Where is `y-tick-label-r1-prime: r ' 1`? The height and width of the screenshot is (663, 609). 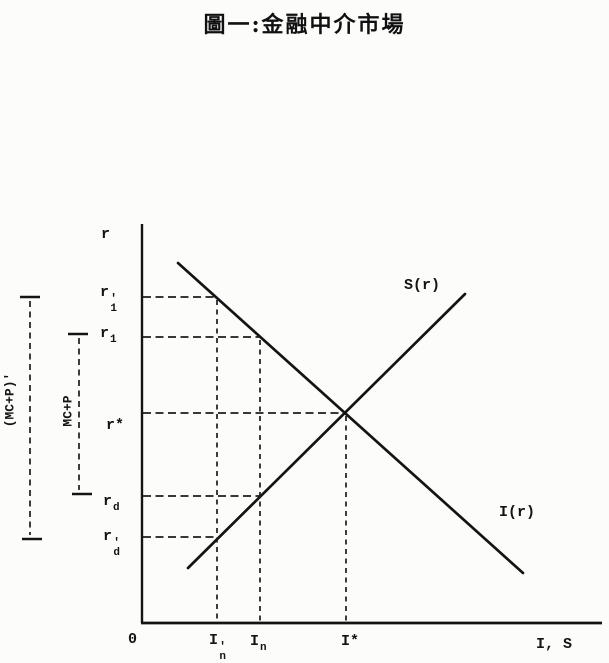 y-tick-label-r1-prime: r ' 1 is located at coordinates (108, 300).